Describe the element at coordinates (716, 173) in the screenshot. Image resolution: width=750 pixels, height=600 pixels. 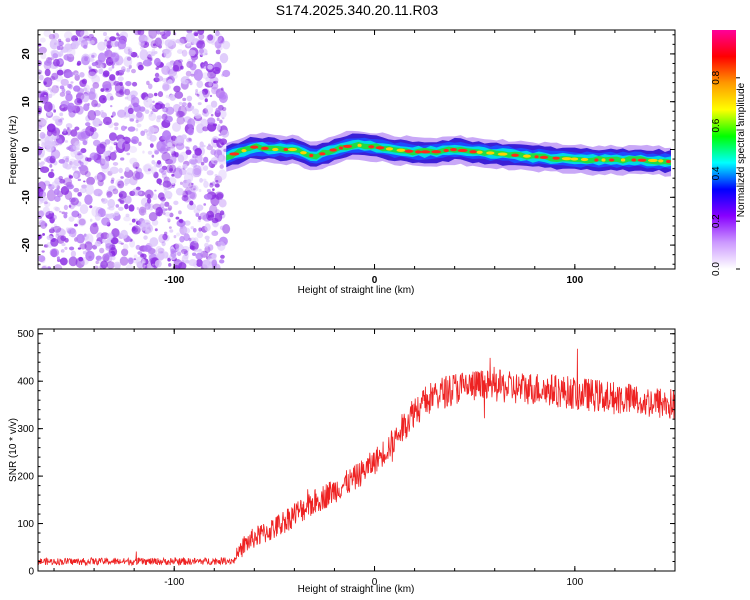
I see `colorbar-tick-label: 0.4` at that location.